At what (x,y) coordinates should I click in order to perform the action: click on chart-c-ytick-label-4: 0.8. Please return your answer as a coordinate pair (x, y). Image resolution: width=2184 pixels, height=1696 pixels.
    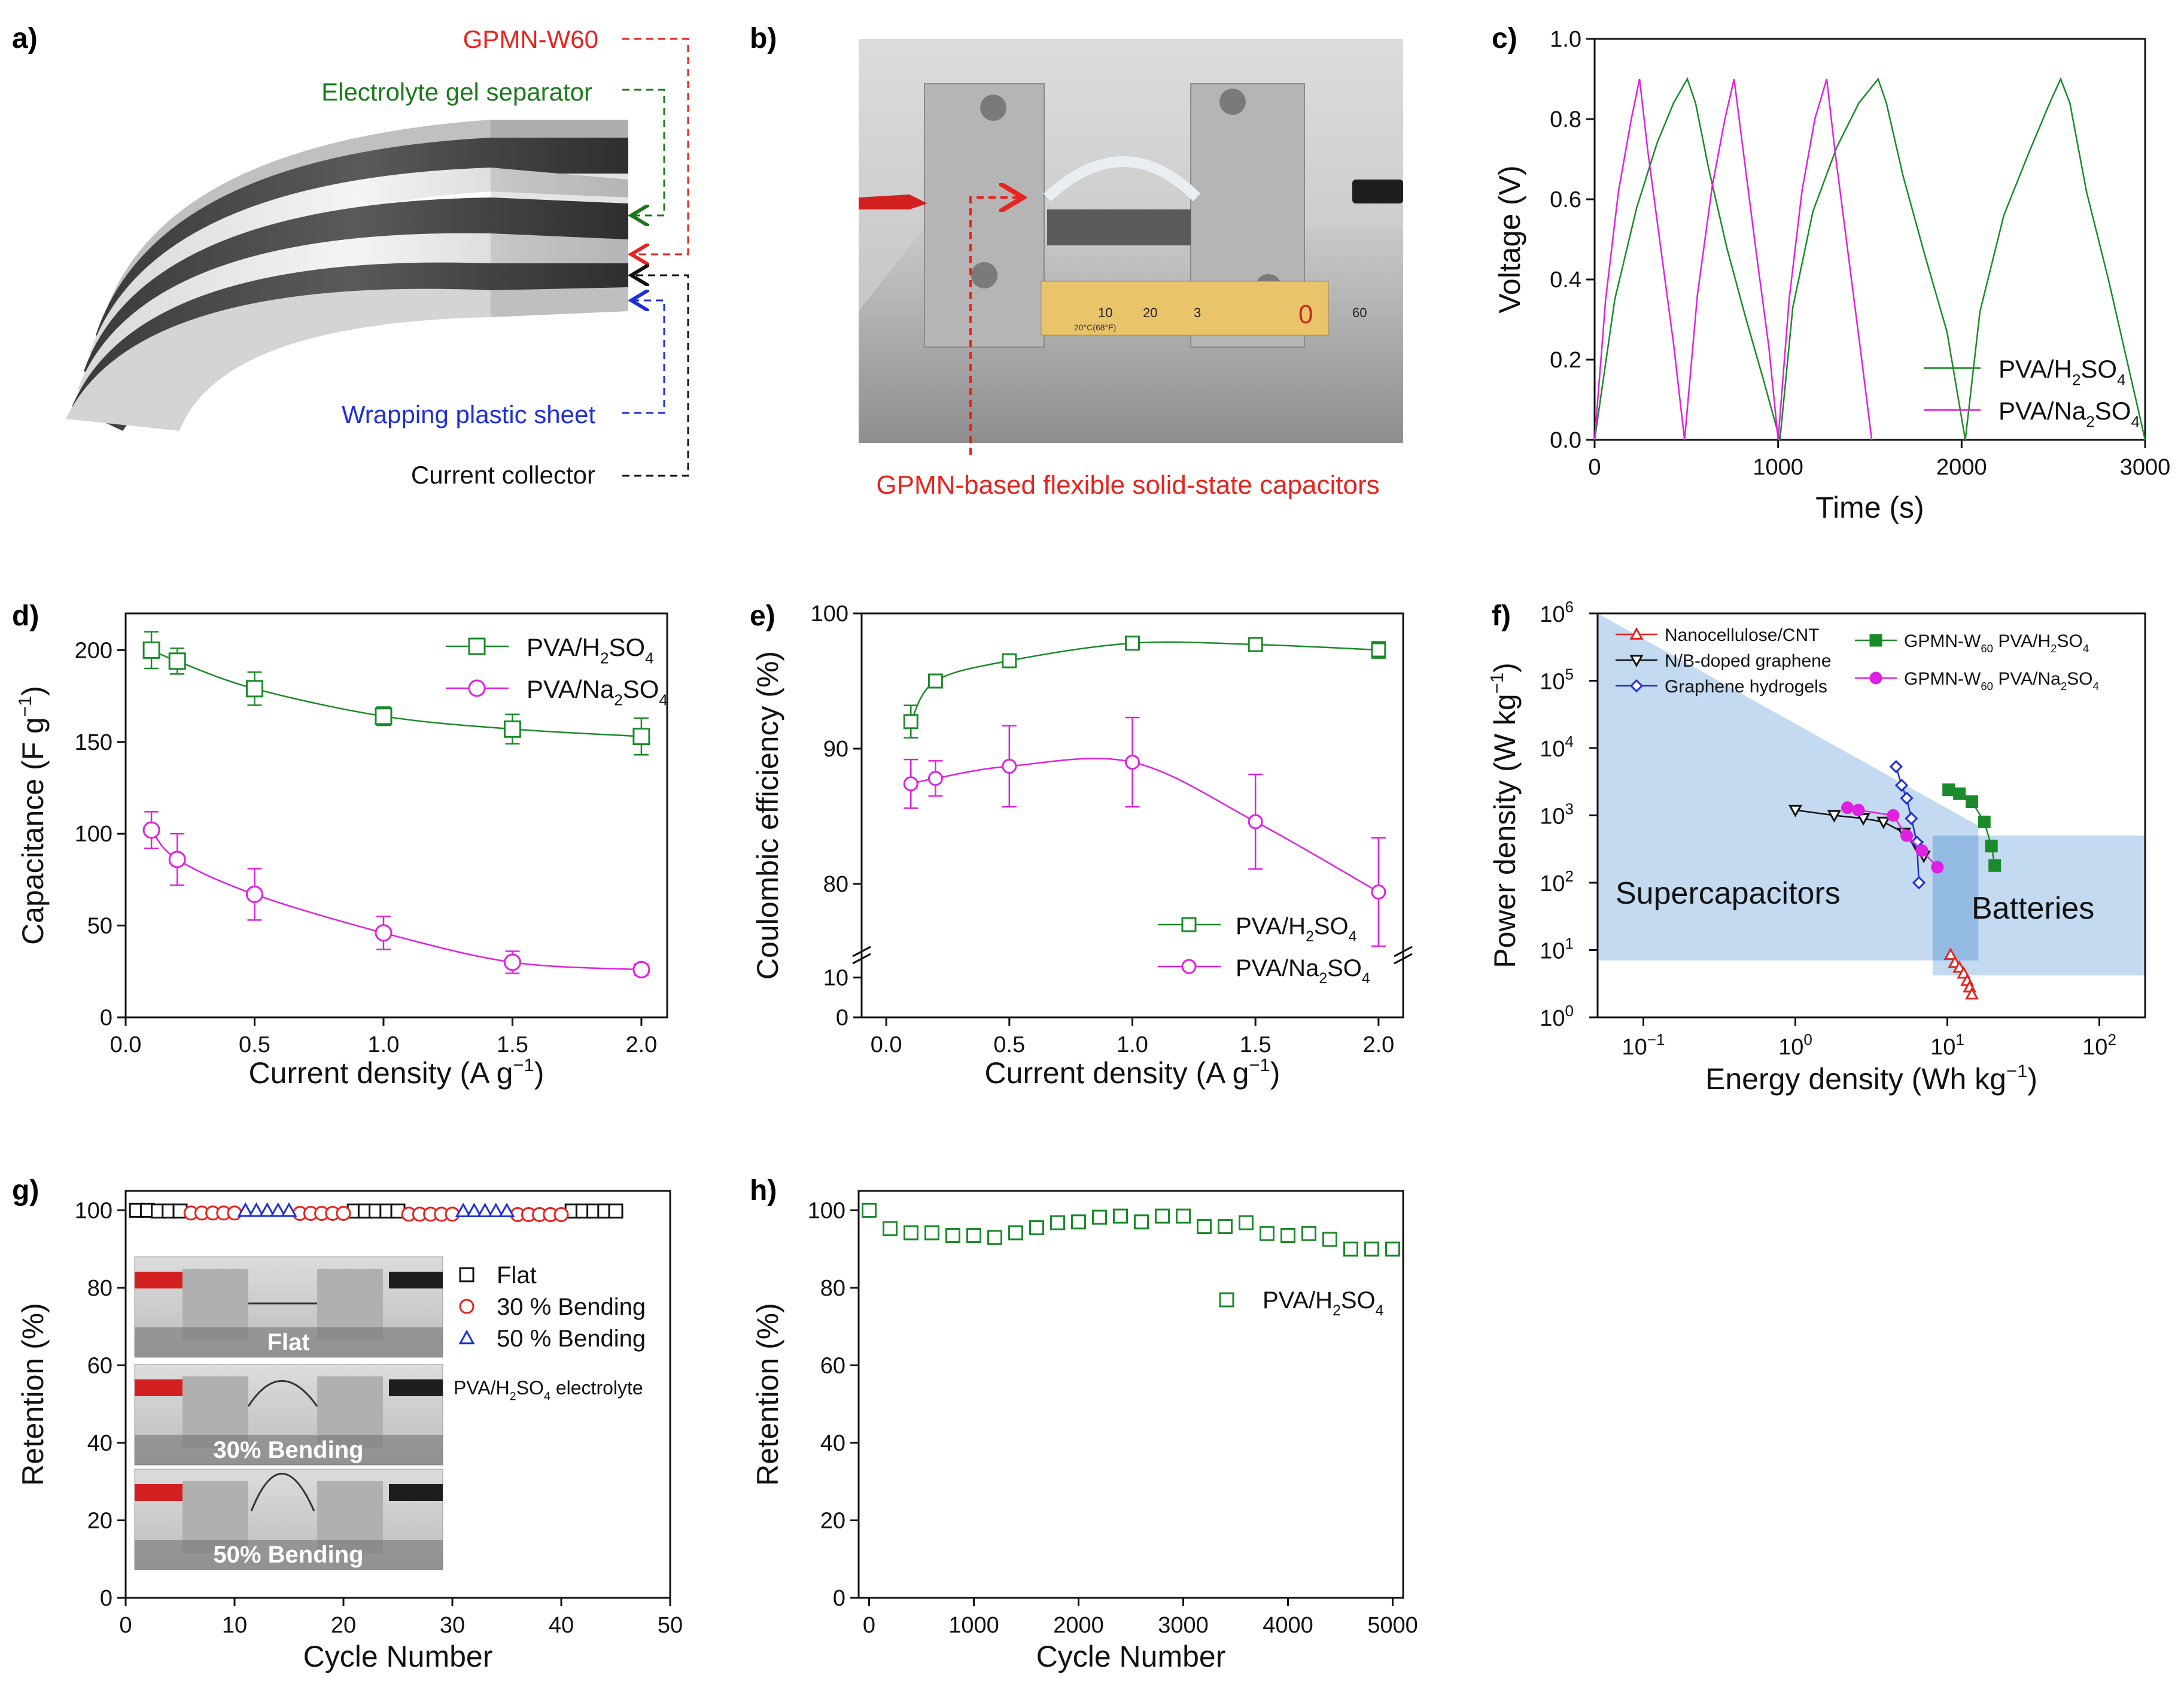
    Looking at the image, I should click on (1565, 120).